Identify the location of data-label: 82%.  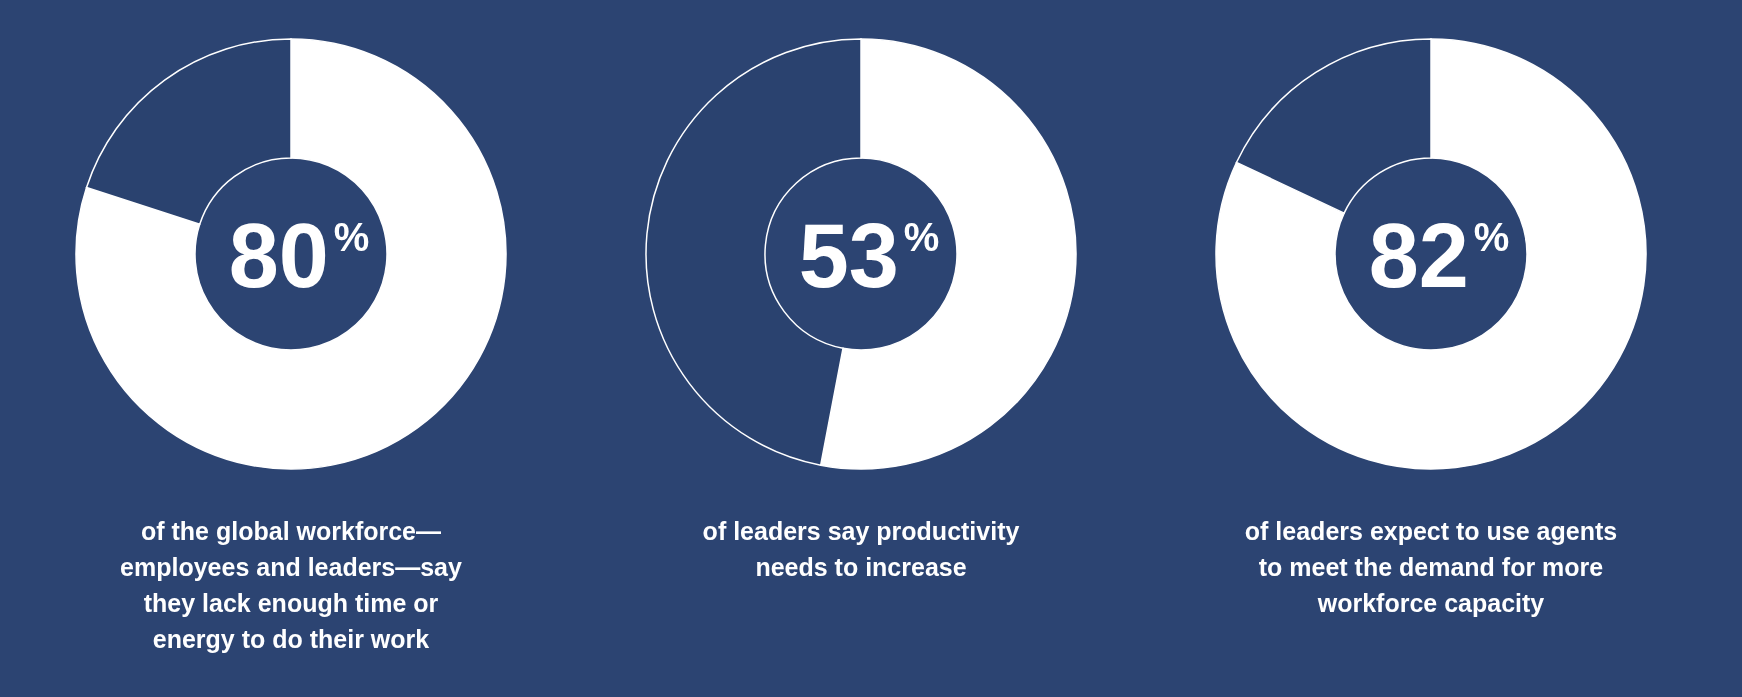
(1439, 256).